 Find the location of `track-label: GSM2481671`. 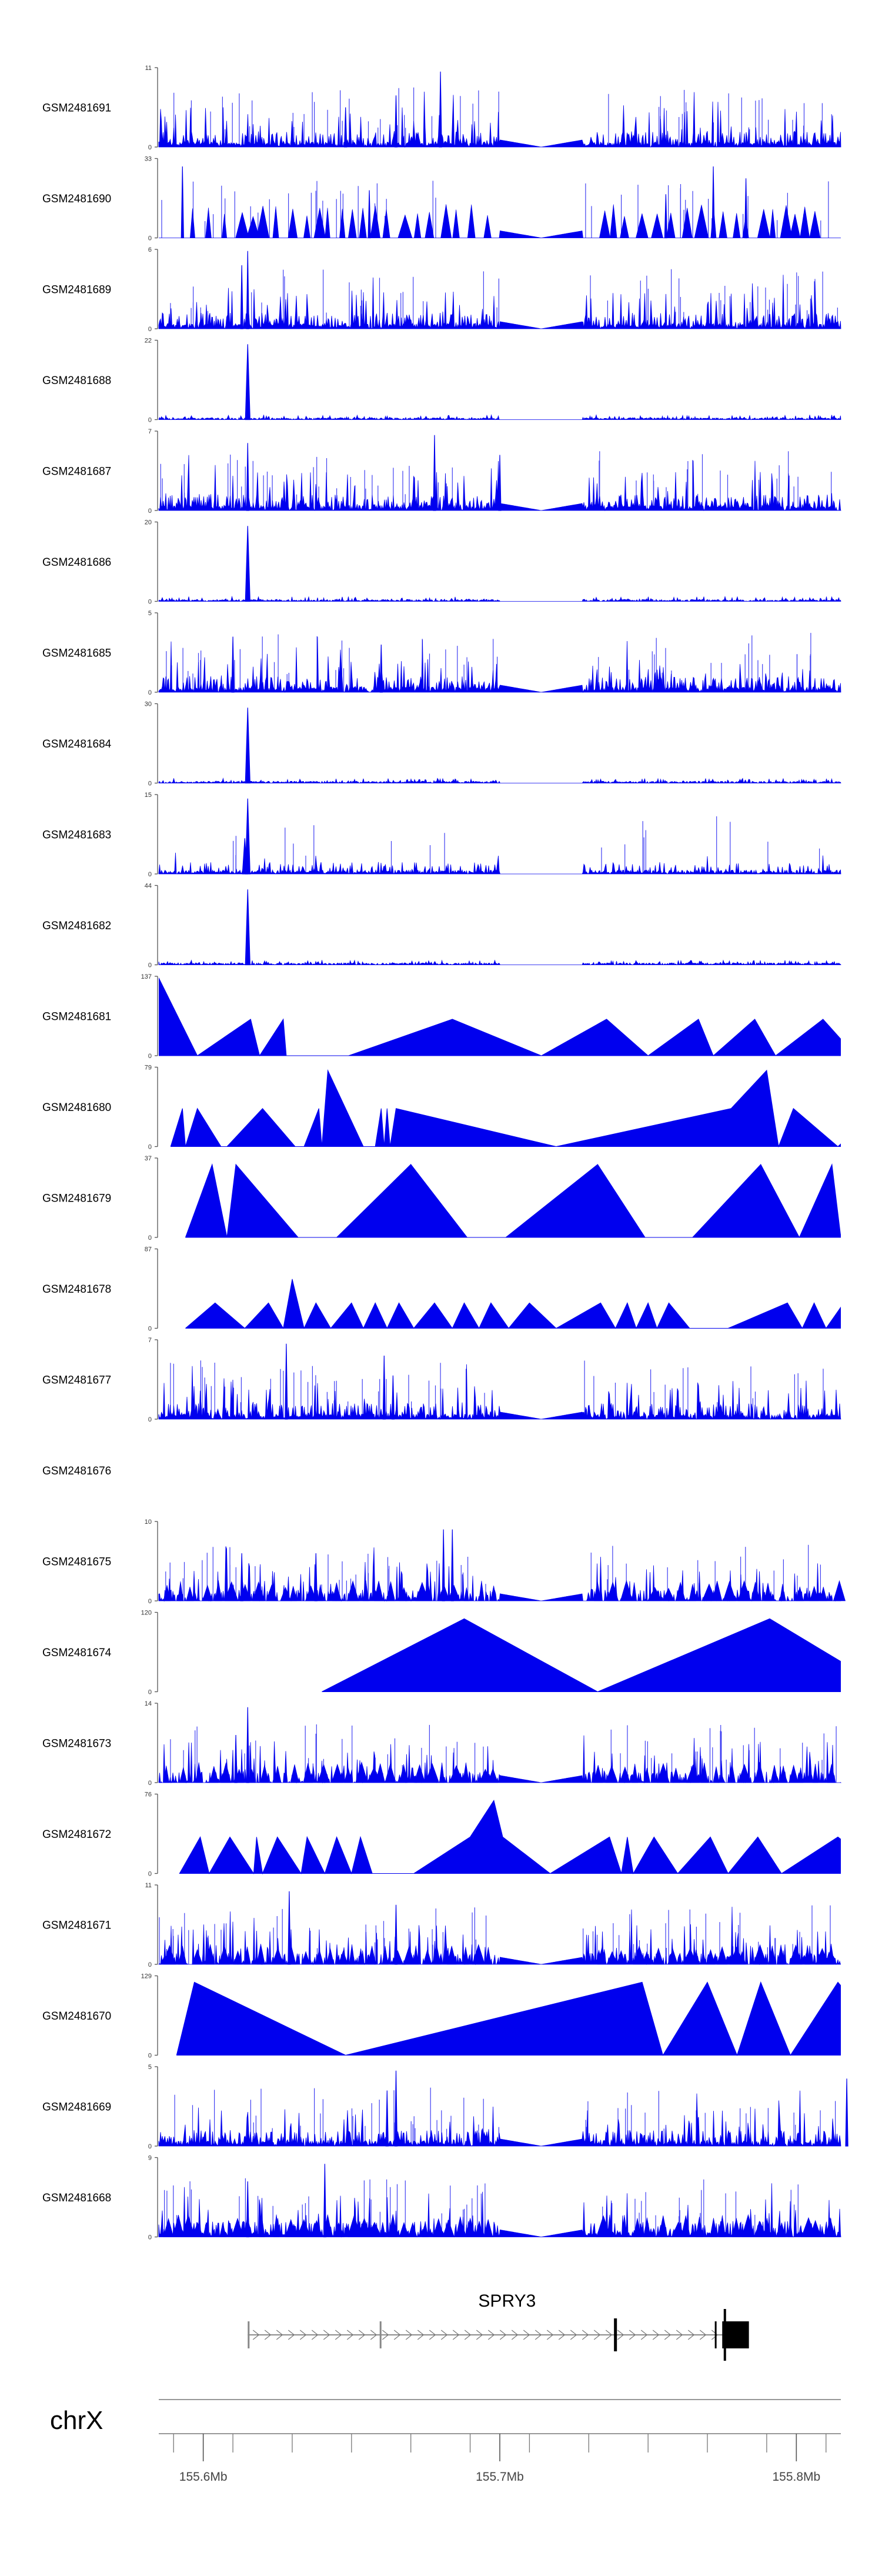

track-label: GSM2481671 is located at coordinates (76, 1926).